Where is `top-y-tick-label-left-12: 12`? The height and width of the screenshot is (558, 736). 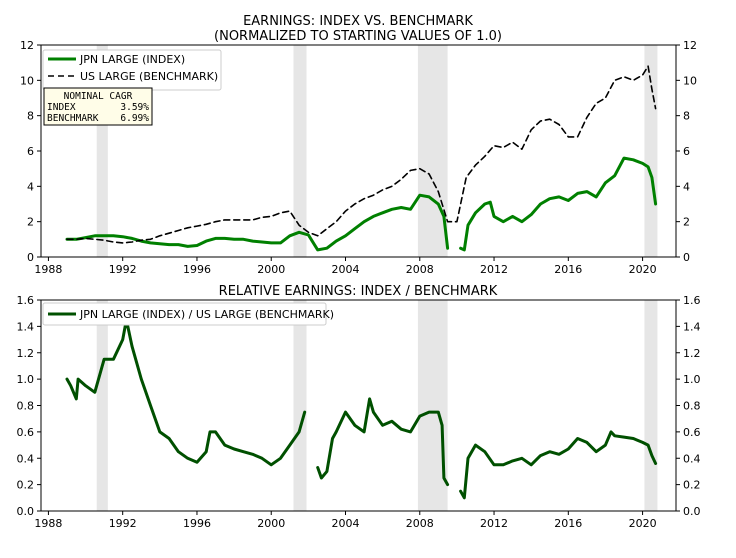 top-y-tick-label-left-12: 12 is located at coordinates (27, 45).